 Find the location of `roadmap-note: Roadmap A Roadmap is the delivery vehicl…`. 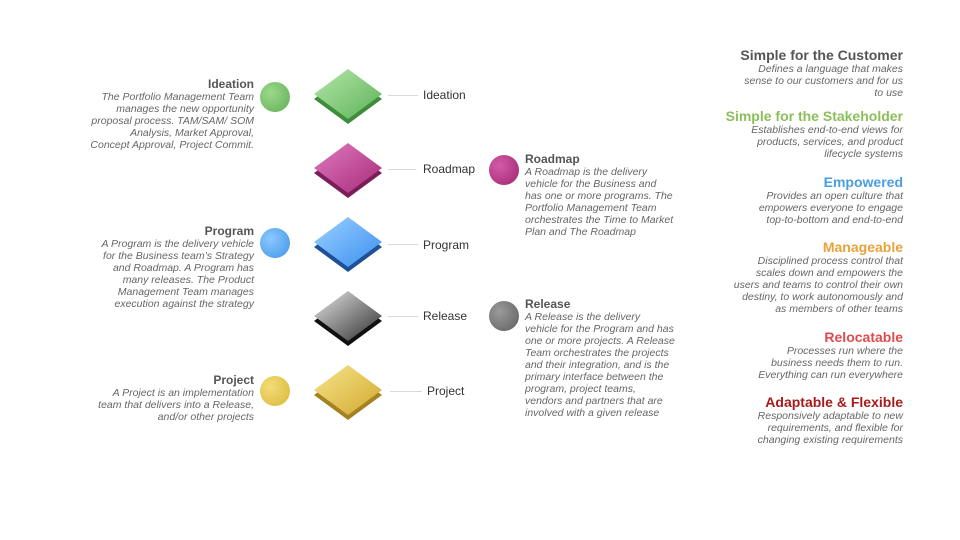

roadmap-note: Roadmap A Roadmap is the delivery vehicl… is located at coordinates (600, 195).